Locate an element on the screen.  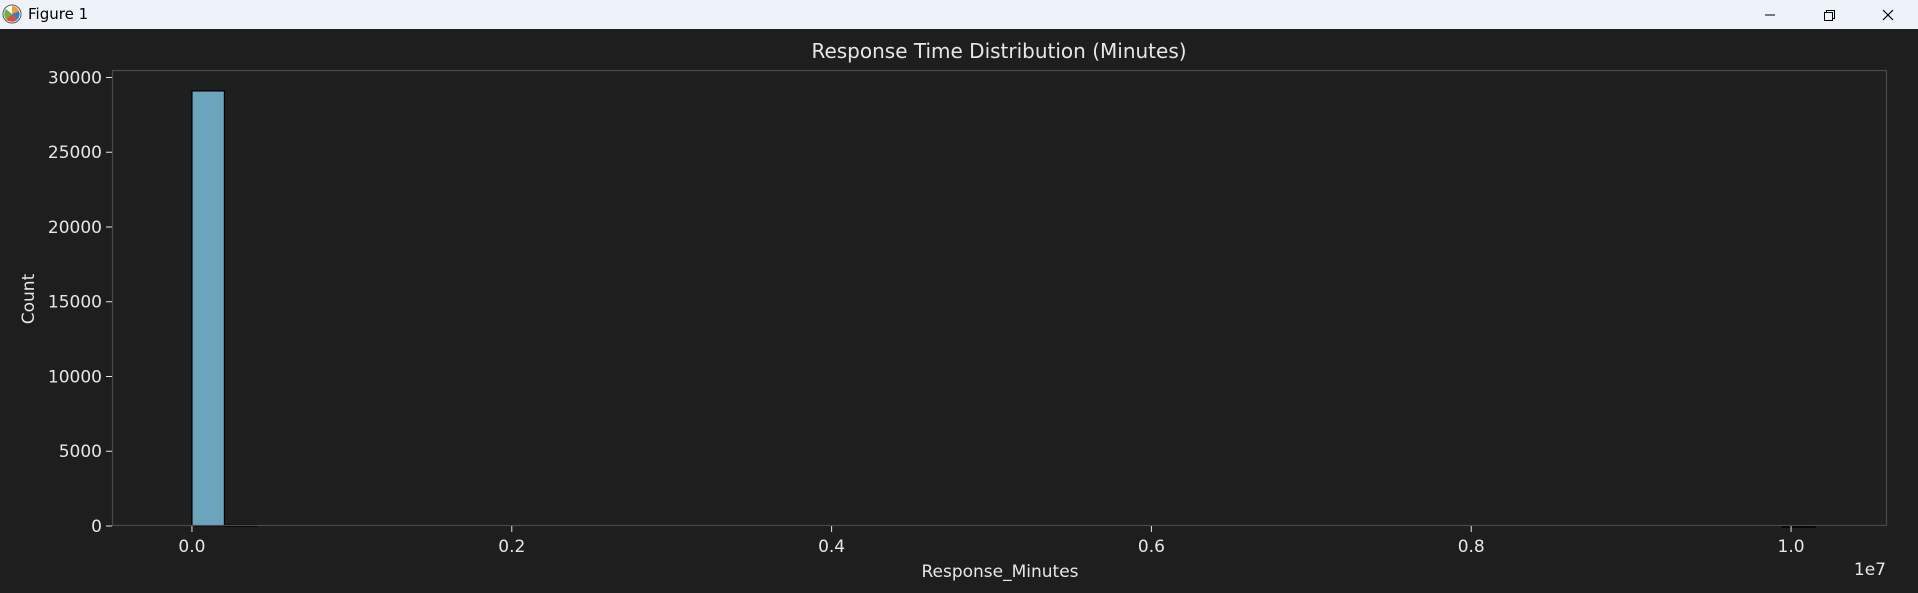
x-axis-ticks: 0.0 0.2 0.4 0.6 0.8 1.0 is located at coordinates (991, 541).